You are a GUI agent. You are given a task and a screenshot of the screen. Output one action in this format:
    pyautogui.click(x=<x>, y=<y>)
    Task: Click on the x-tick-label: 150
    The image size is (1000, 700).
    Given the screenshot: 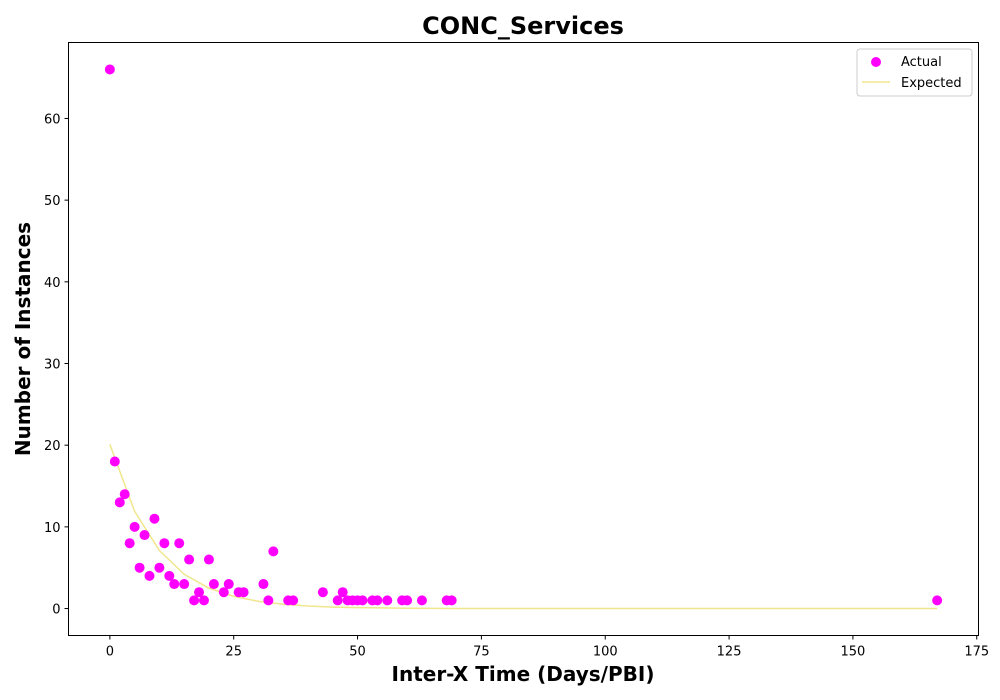 What is the action you would take?
    pyautogui.click(x=853, y=652)
    